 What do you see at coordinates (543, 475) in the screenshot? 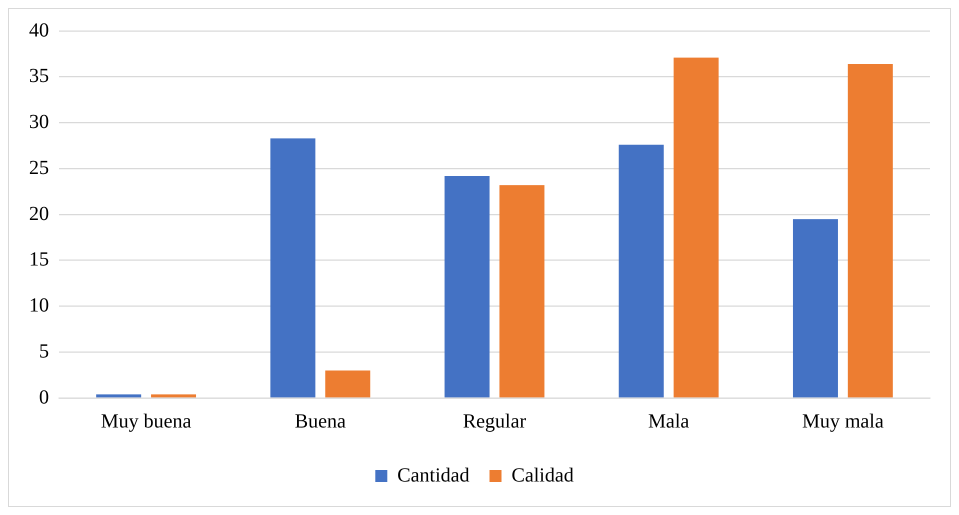
I see `legend-label: Calidad` at bounding box center [543, 475].